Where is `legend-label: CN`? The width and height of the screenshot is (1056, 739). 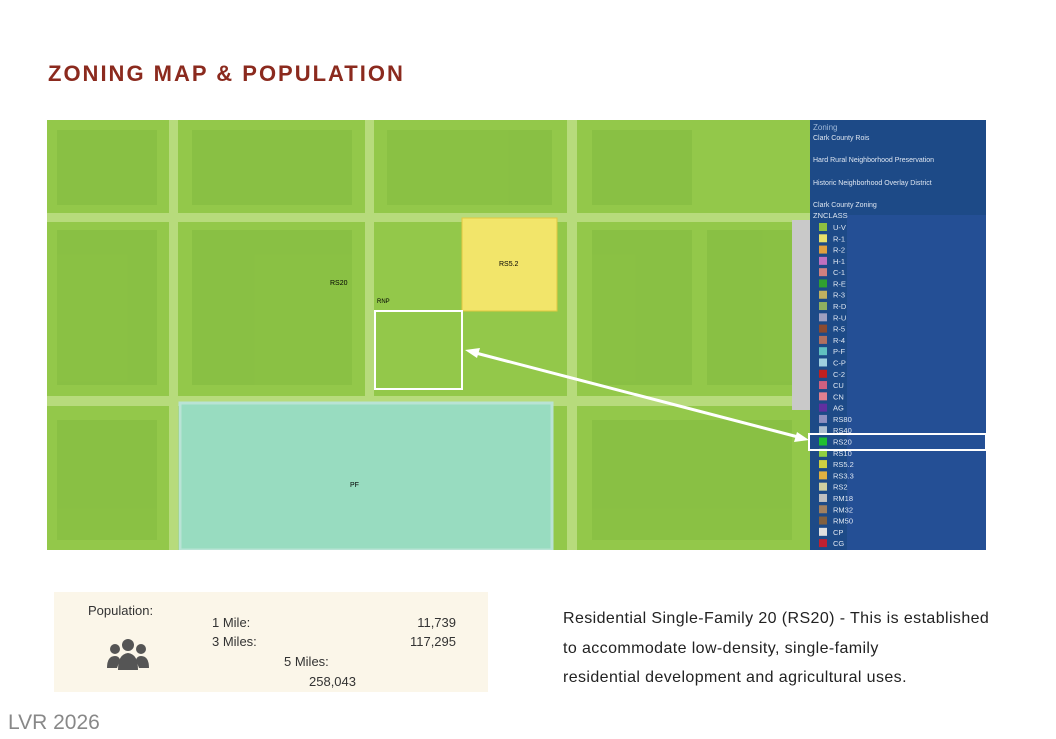
legend-label: CN is located at coordinates (838, 396).